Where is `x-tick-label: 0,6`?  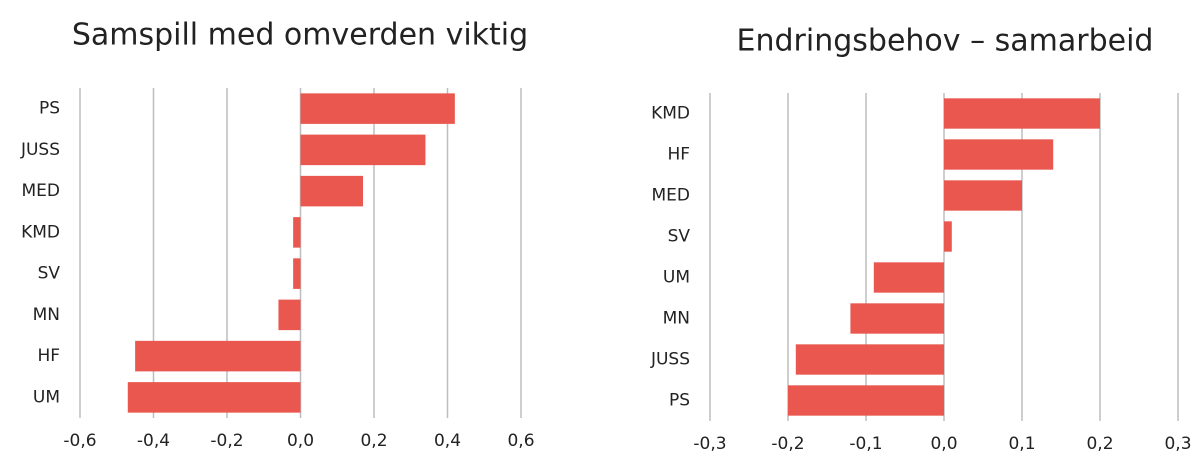 x-tick-label: 0,6 is located at coordinates (520, 441).